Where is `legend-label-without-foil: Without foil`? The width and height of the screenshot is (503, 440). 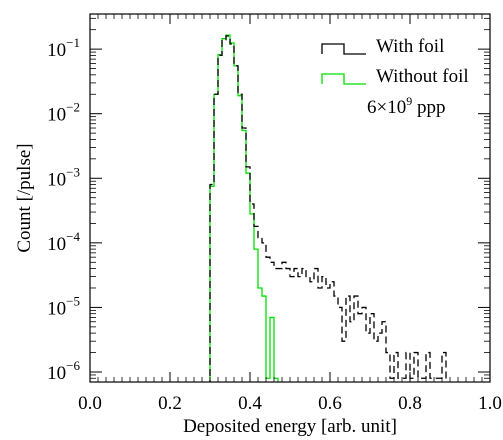
legend-label-without-foil: Without foil is located at coordinates (422, 76).